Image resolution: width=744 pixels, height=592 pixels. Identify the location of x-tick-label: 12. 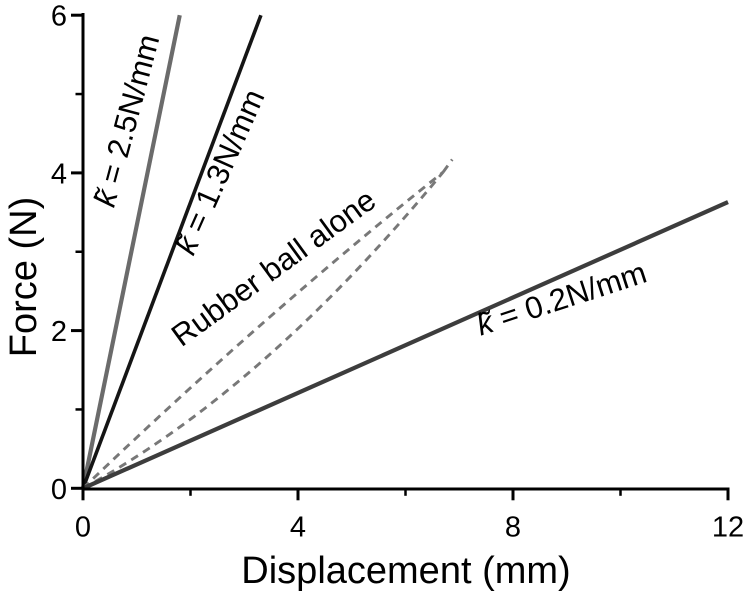
(728, 527).